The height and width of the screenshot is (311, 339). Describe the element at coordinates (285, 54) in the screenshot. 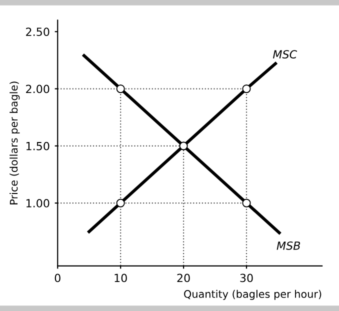

I see `series-label: MSC` at that location.